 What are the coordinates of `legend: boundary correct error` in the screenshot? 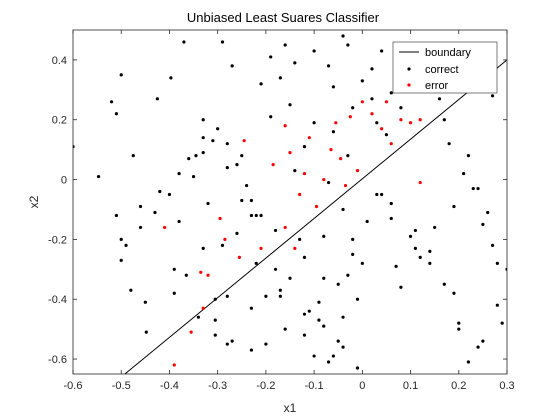 It's located at (445, 67).